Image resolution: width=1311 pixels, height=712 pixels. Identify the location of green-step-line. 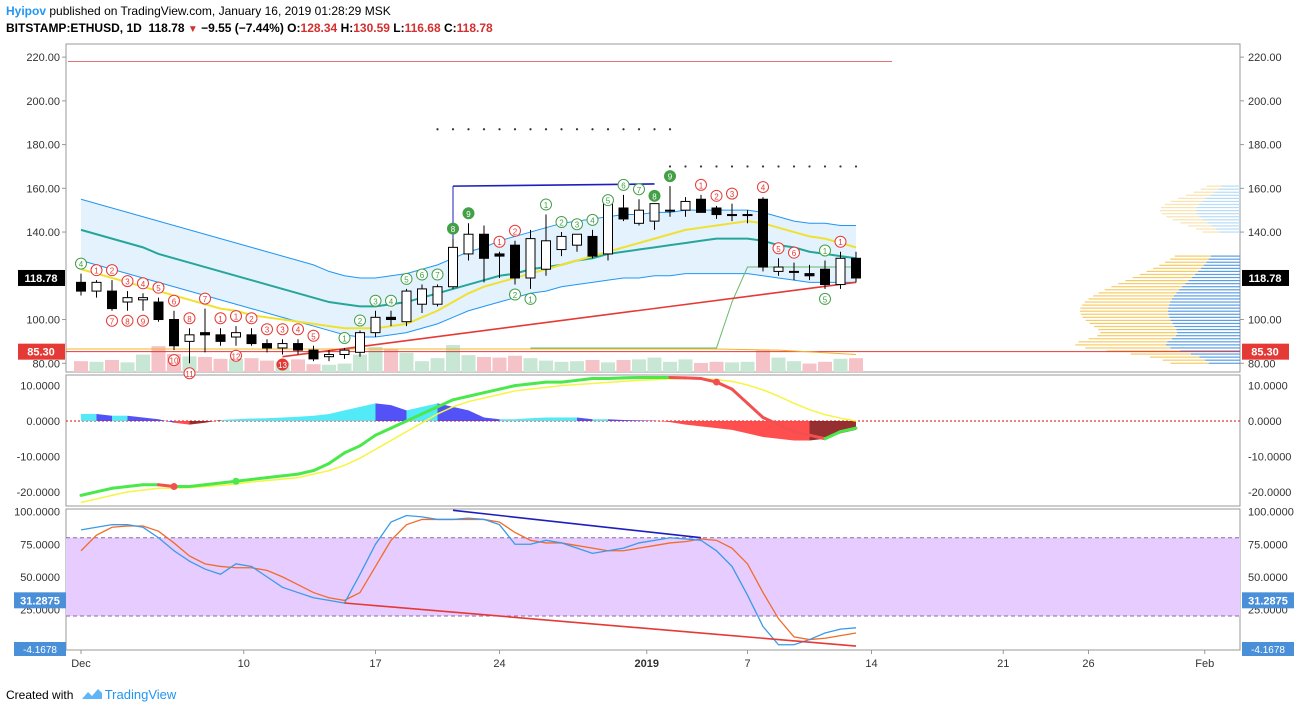
(693, 307).